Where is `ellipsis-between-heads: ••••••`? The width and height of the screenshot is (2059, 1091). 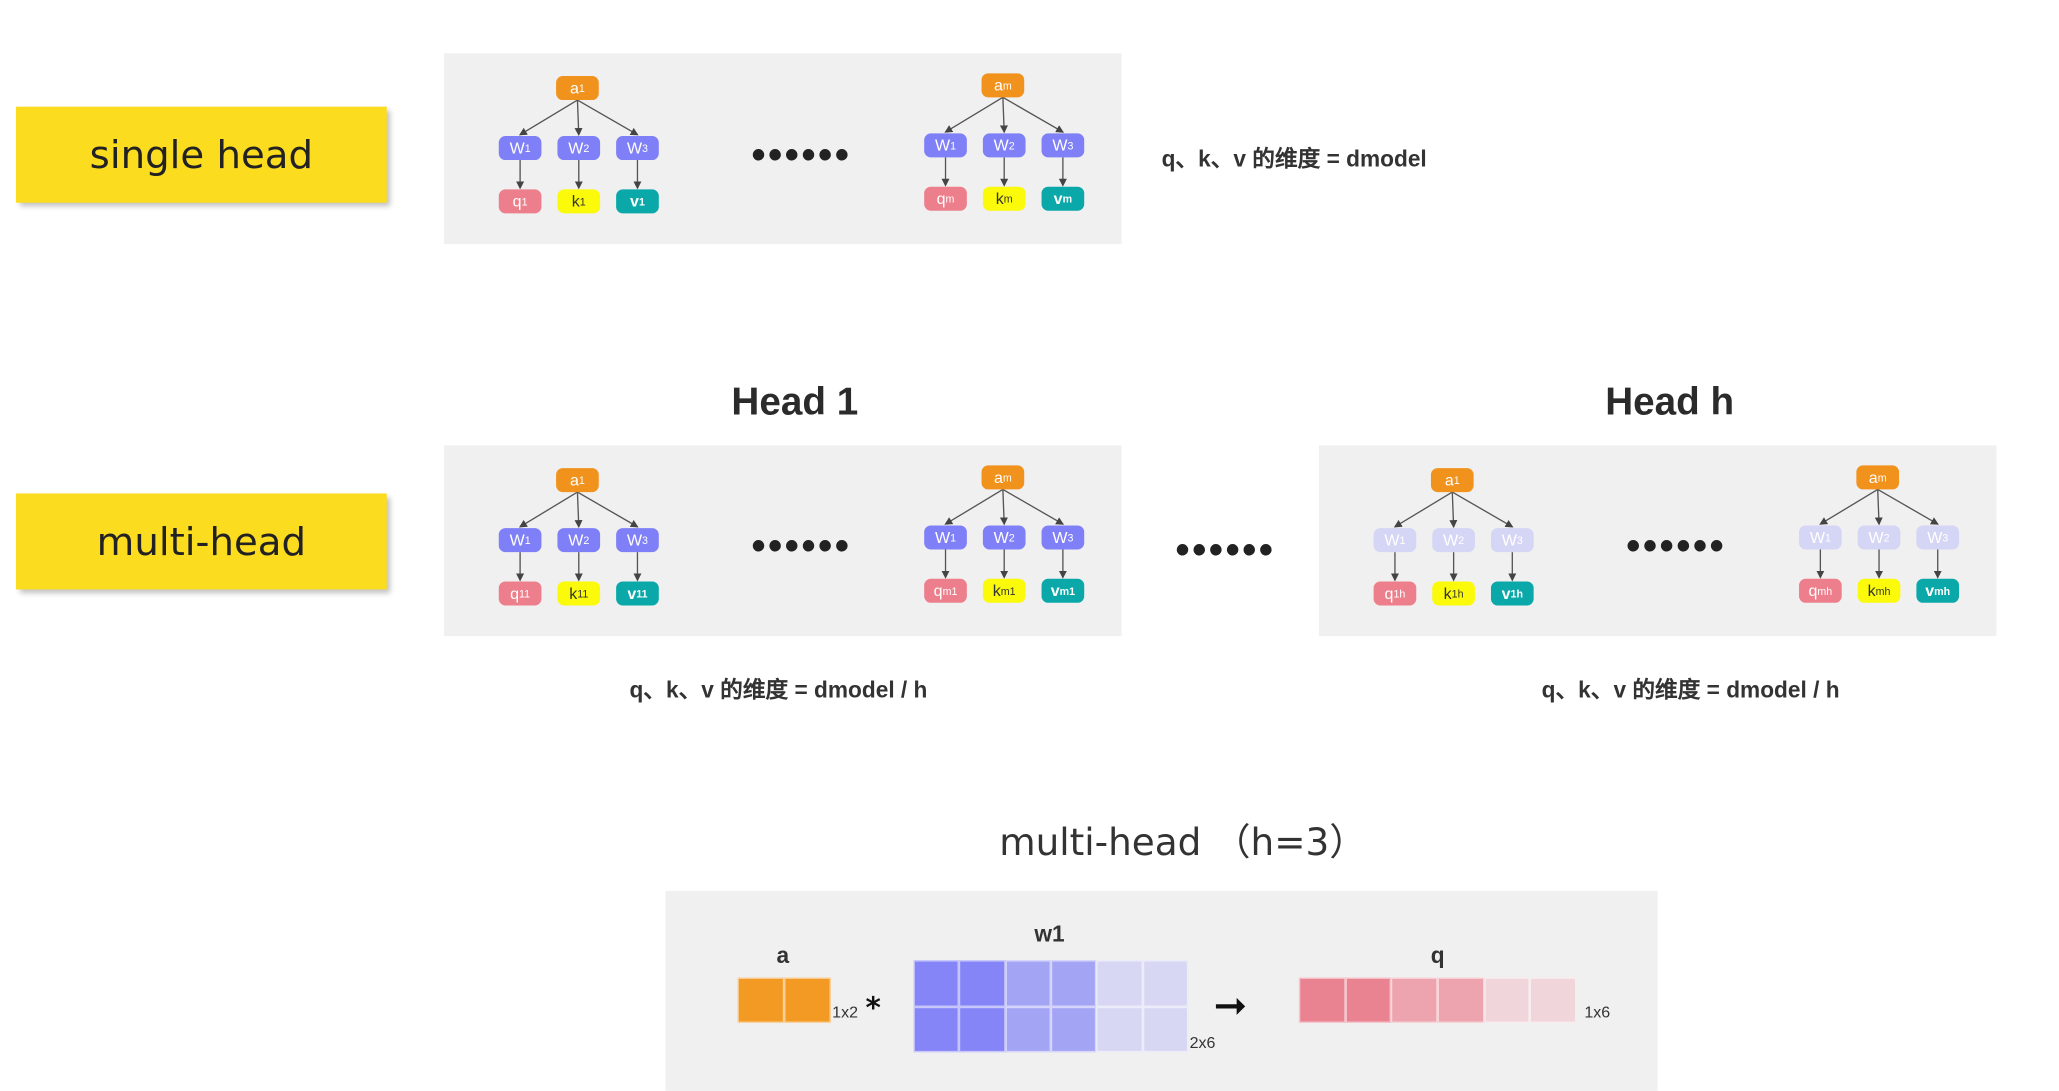
ellipsis-between-heads: •••••• is located at coordinates (1225, 550).